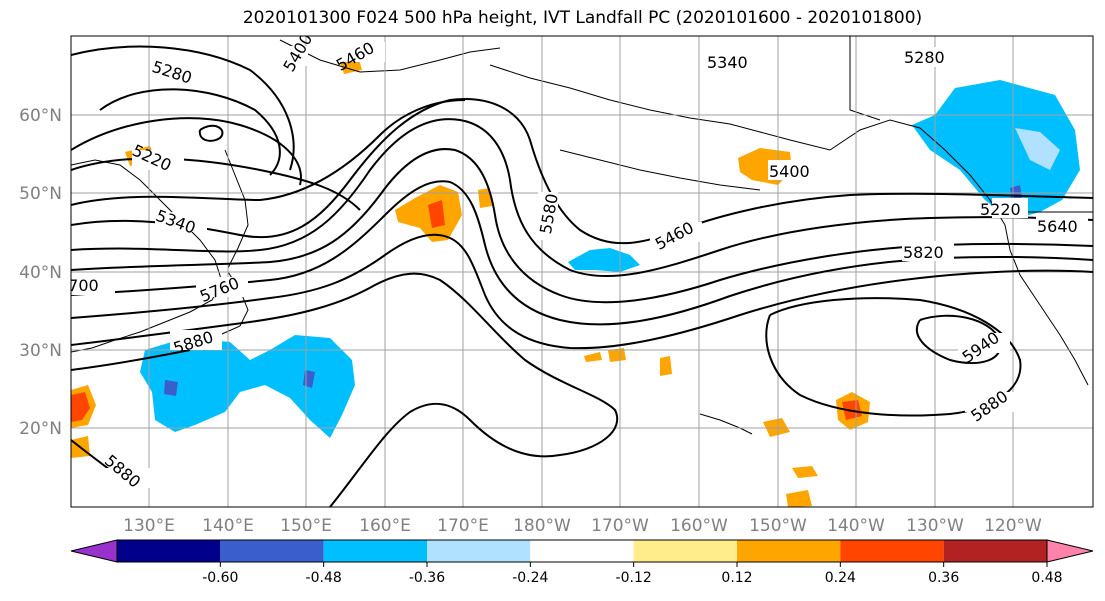 Image resolution: width=1105 pixels, height=601 pixels. Describe the element at coordinates (865, 78) in the screenshot. I see `border-alaska-canada` at that location.